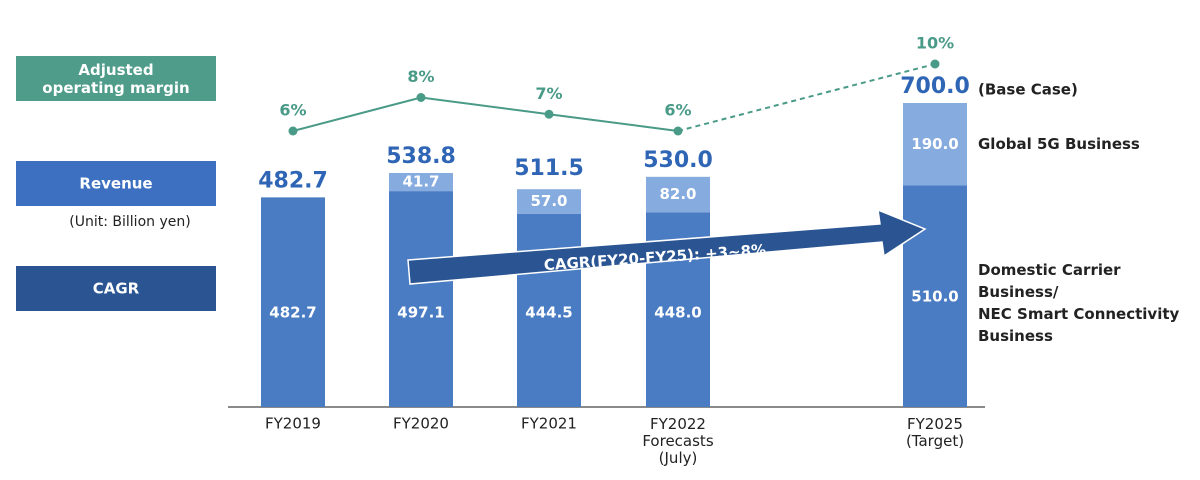 Image resolution: width=1200 pixels, height=480 pixels. What do you see at coordinates (677, 441) in the screenshot?
I see `x-tick-label: FY2022 Forecasts (July)` at bounding box center [677, 441].